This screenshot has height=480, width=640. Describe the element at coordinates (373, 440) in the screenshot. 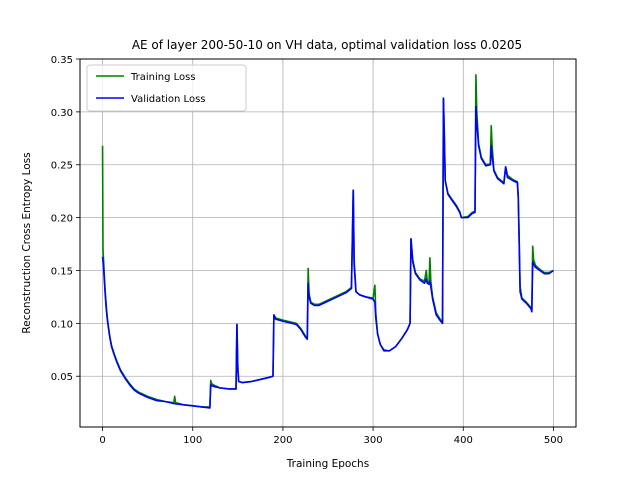

I see `x-tick-label: 300` at that location.